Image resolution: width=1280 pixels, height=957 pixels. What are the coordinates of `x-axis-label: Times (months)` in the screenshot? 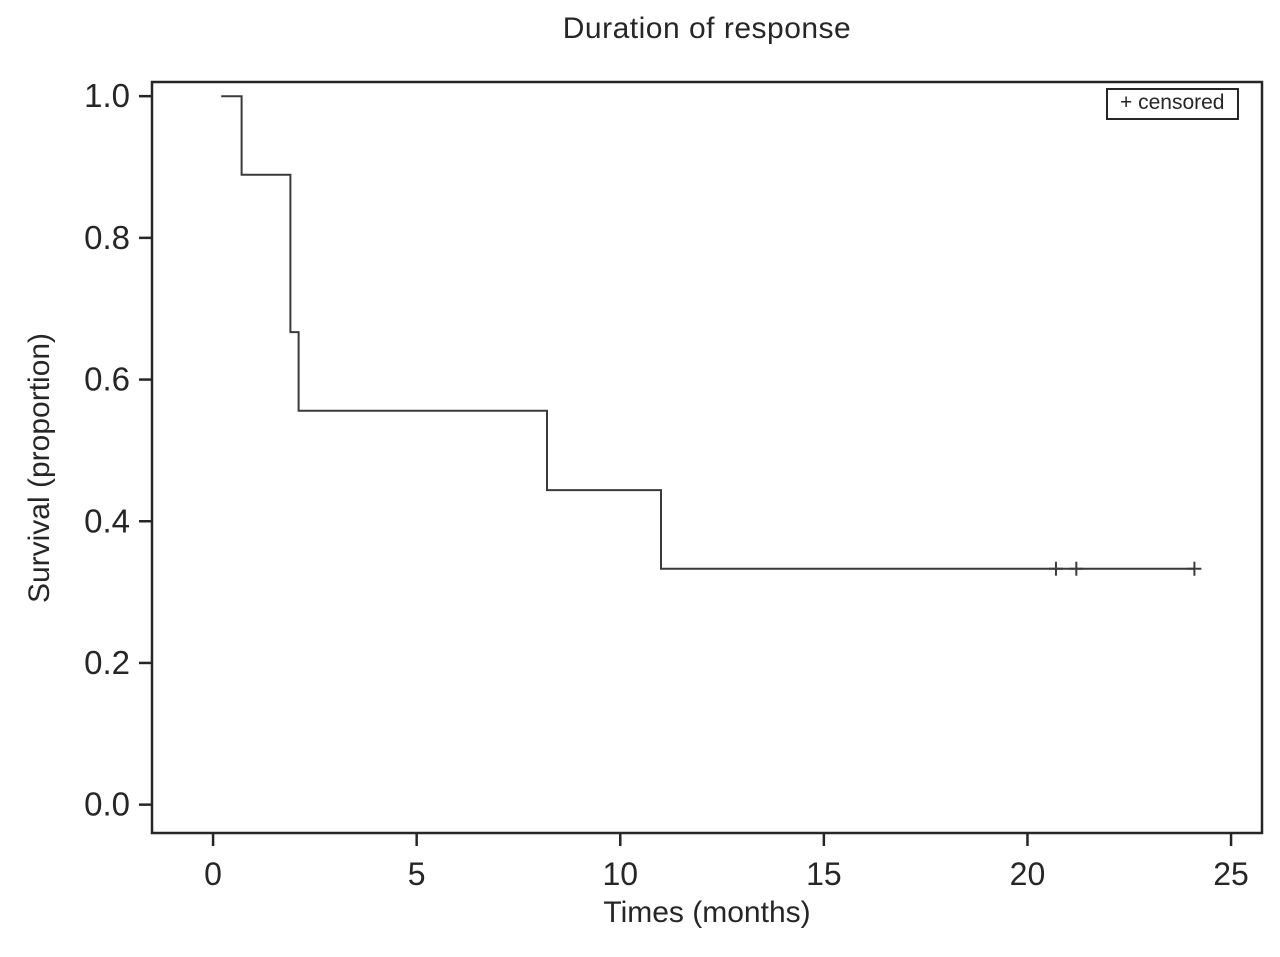 It's located at (707, 912).